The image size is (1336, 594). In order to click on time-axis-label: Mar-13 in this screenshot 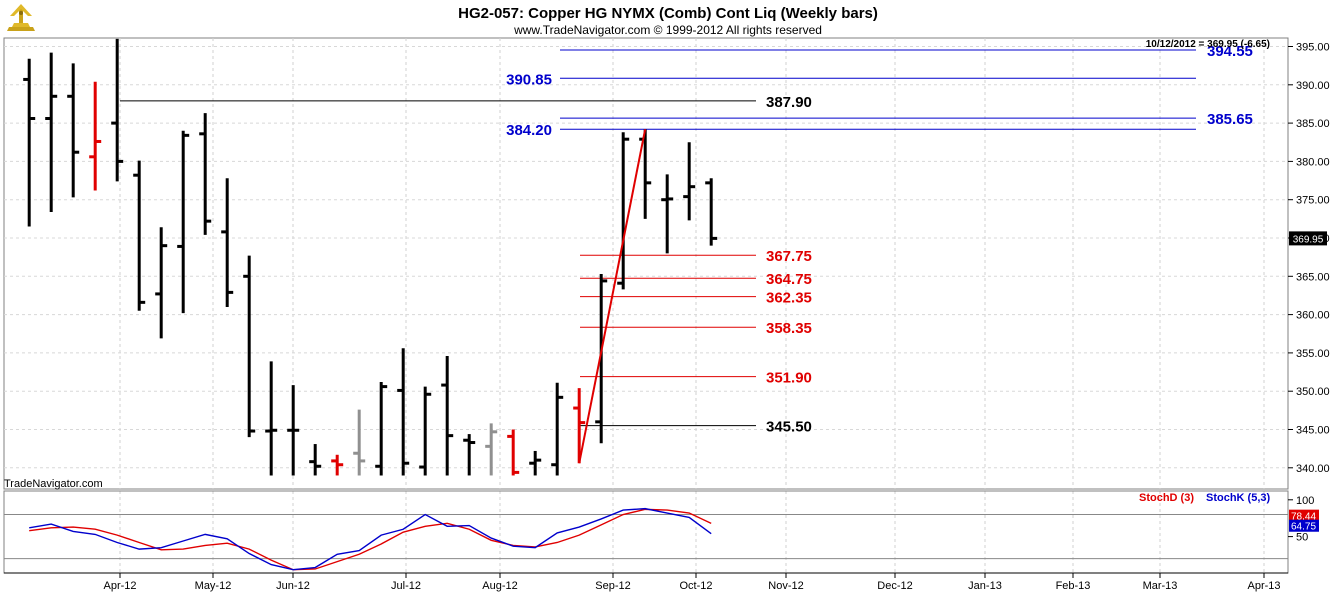, I will do `click(1160, 586)`.